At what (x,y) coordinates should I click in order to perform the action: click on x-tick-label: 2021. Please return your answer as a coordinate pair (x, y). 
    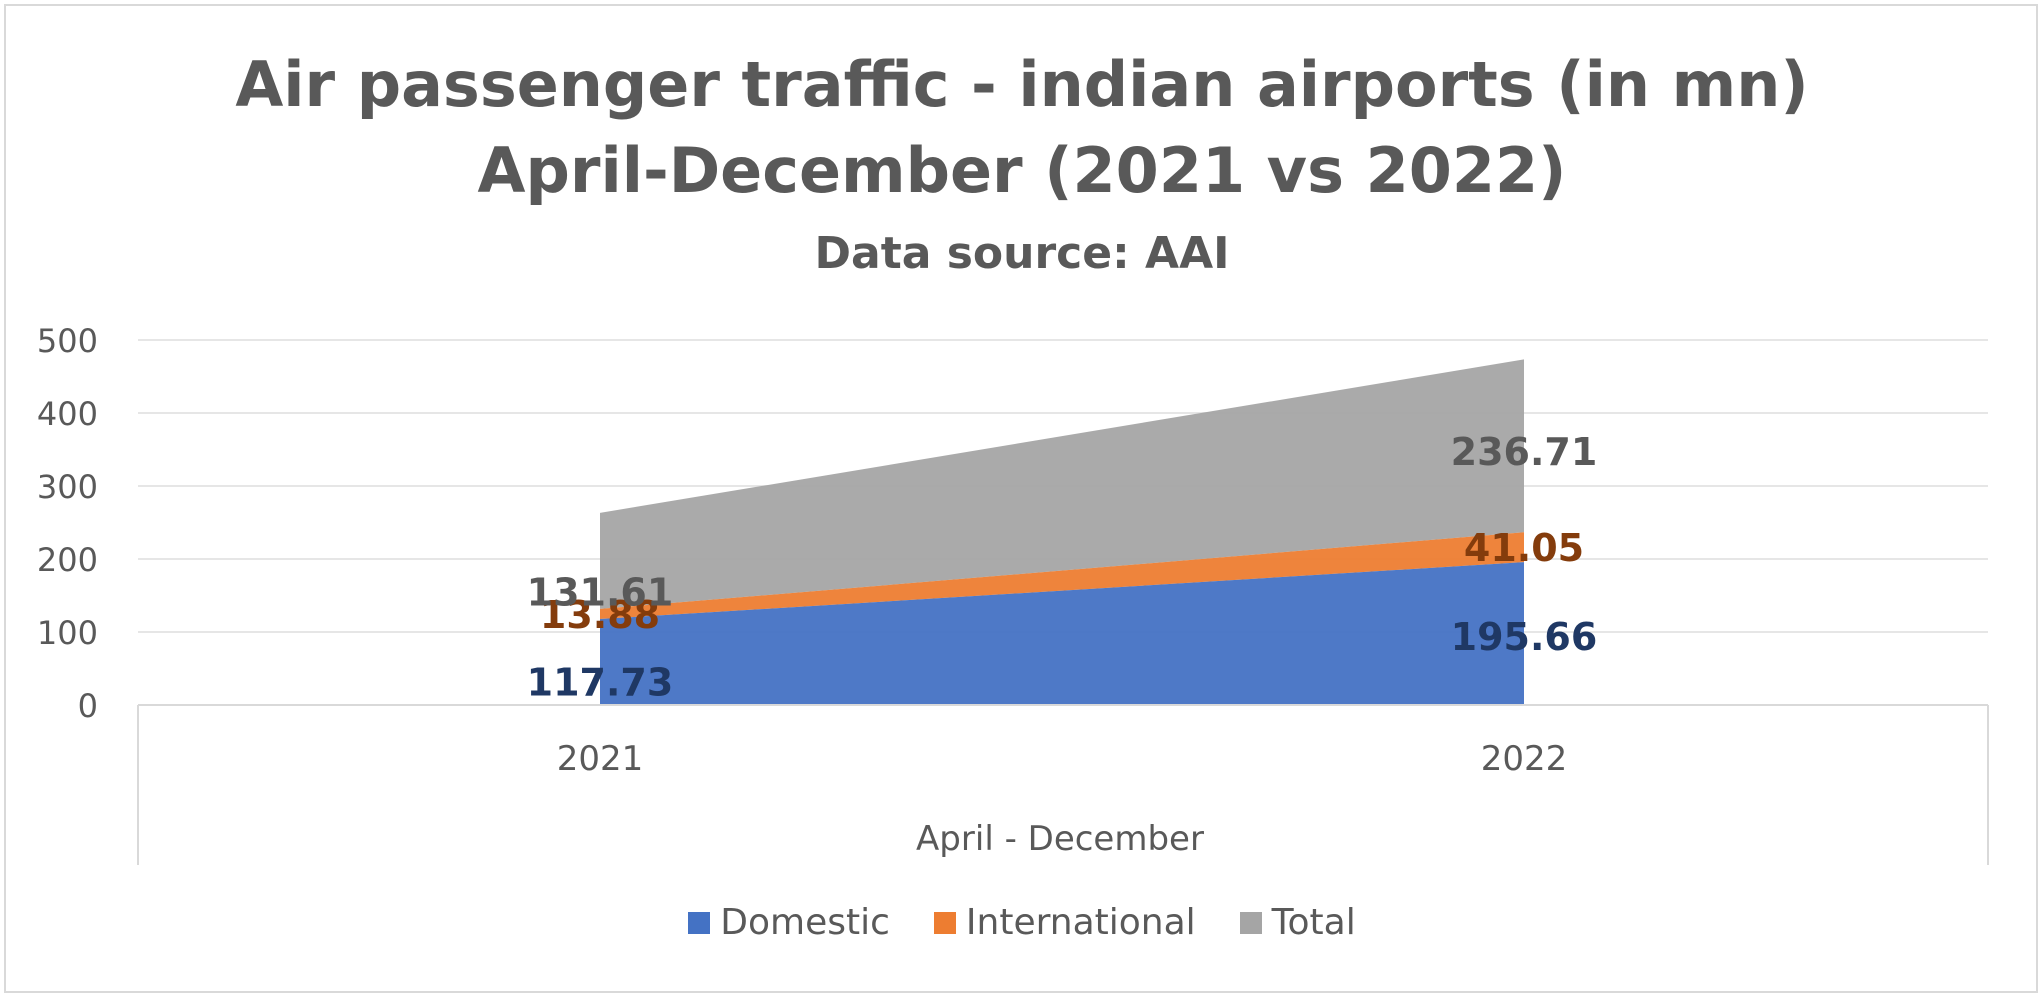
    Looking at the image, I should click on (600, 759).